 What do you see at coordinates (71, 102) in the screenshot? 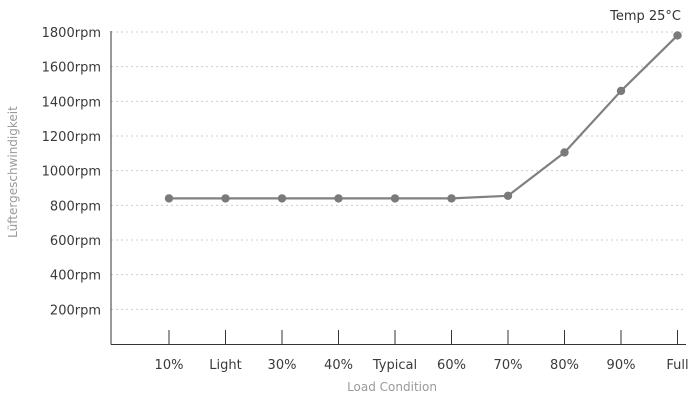
I see `y-tick-label: 1400rpm` at bounding box center [71, 102].